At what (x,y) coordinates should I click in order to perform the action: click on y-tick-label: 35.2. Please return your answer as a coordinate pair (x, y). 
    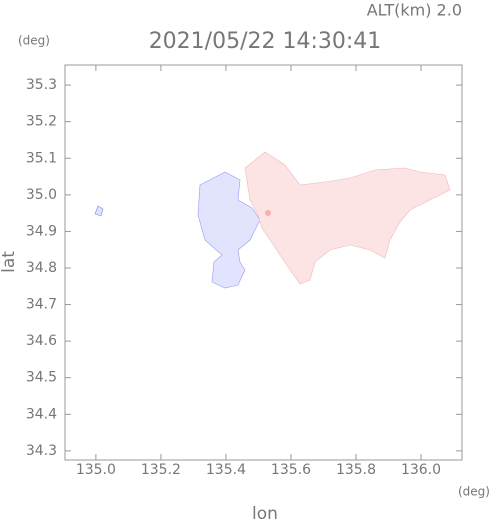
    Looking at the image, I should click on (41, 122).